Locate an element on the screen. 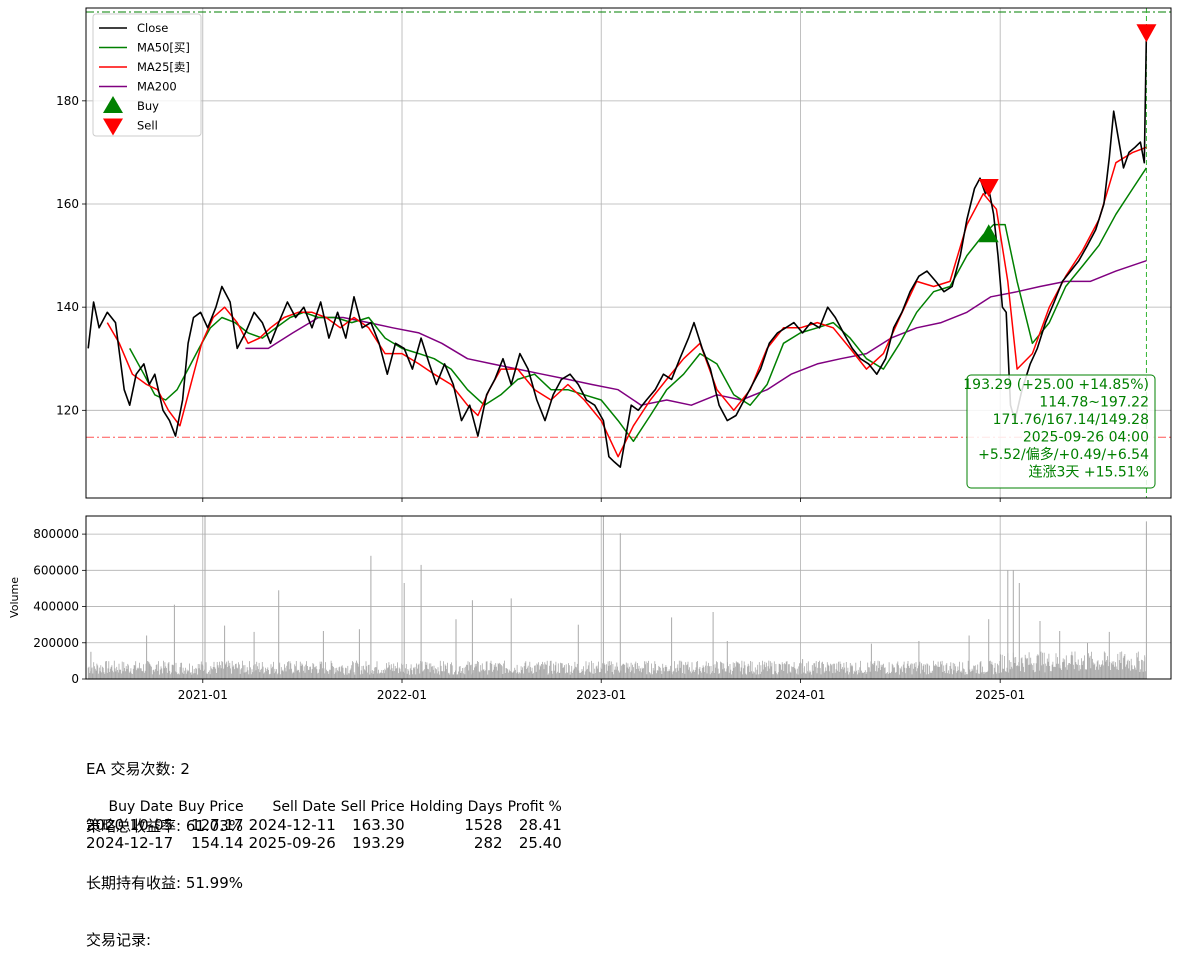  annotation-line: 114.78~197.22 is located at coordinates (1094, 403).